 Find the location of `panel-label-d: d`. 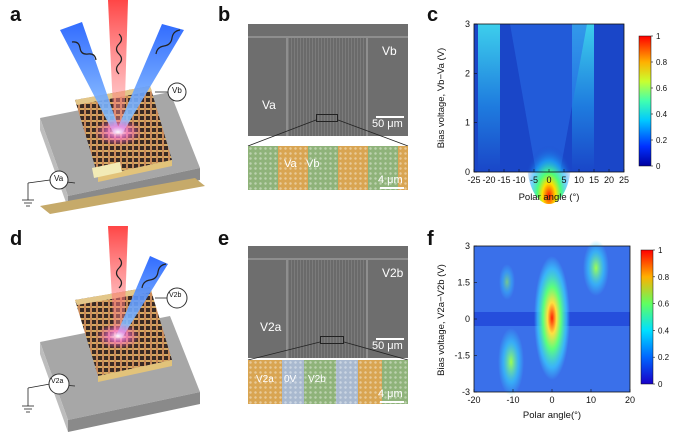

panel-label-d: d is located at coordinates (16, 239).